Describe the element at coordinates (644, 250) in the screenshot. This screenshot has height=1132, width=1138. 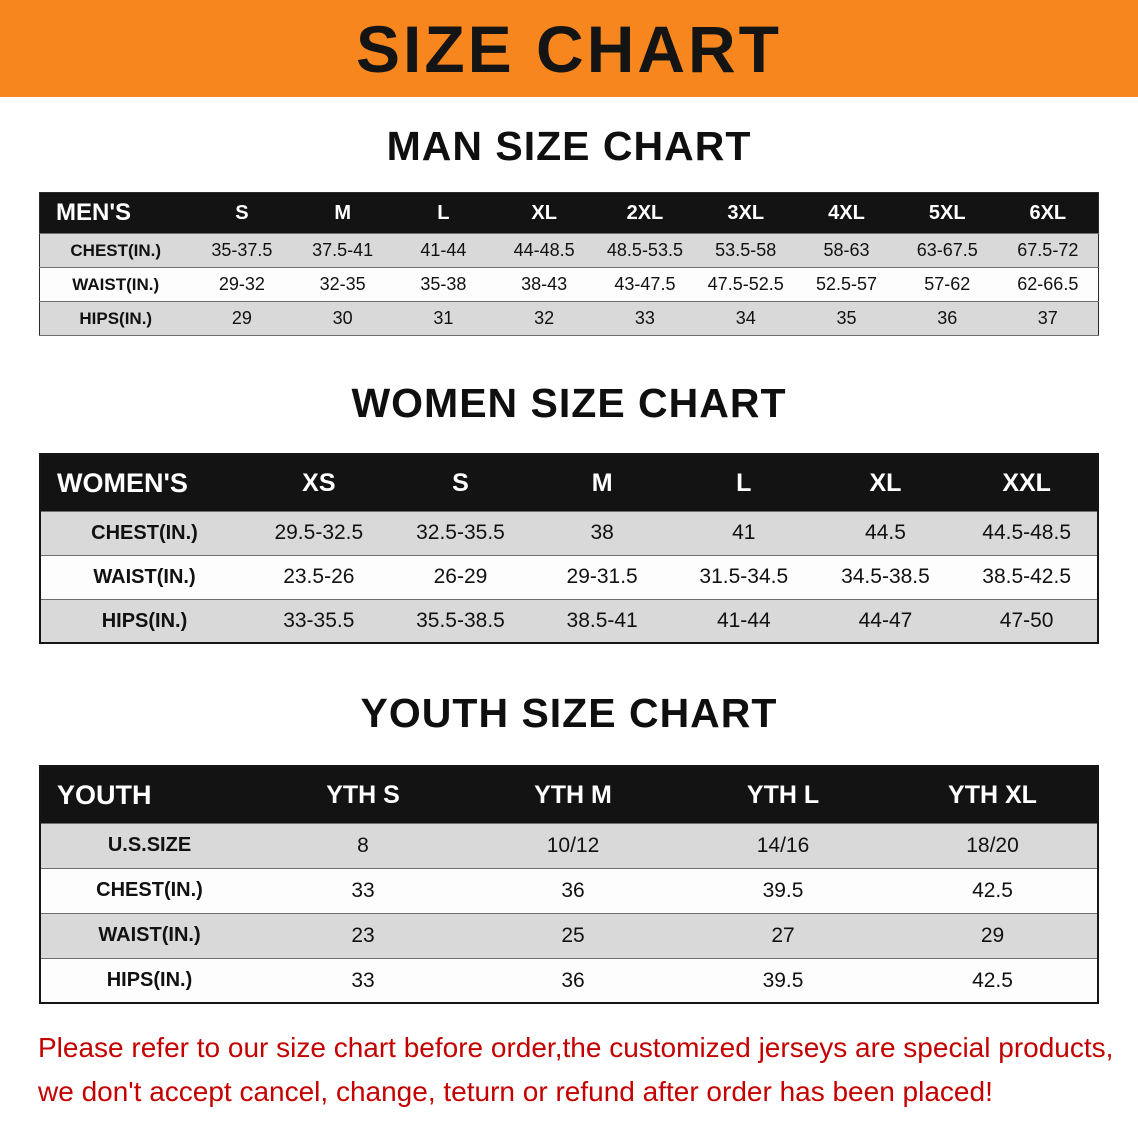
I see `size-value-cell: 48.5-53.5` at that location.